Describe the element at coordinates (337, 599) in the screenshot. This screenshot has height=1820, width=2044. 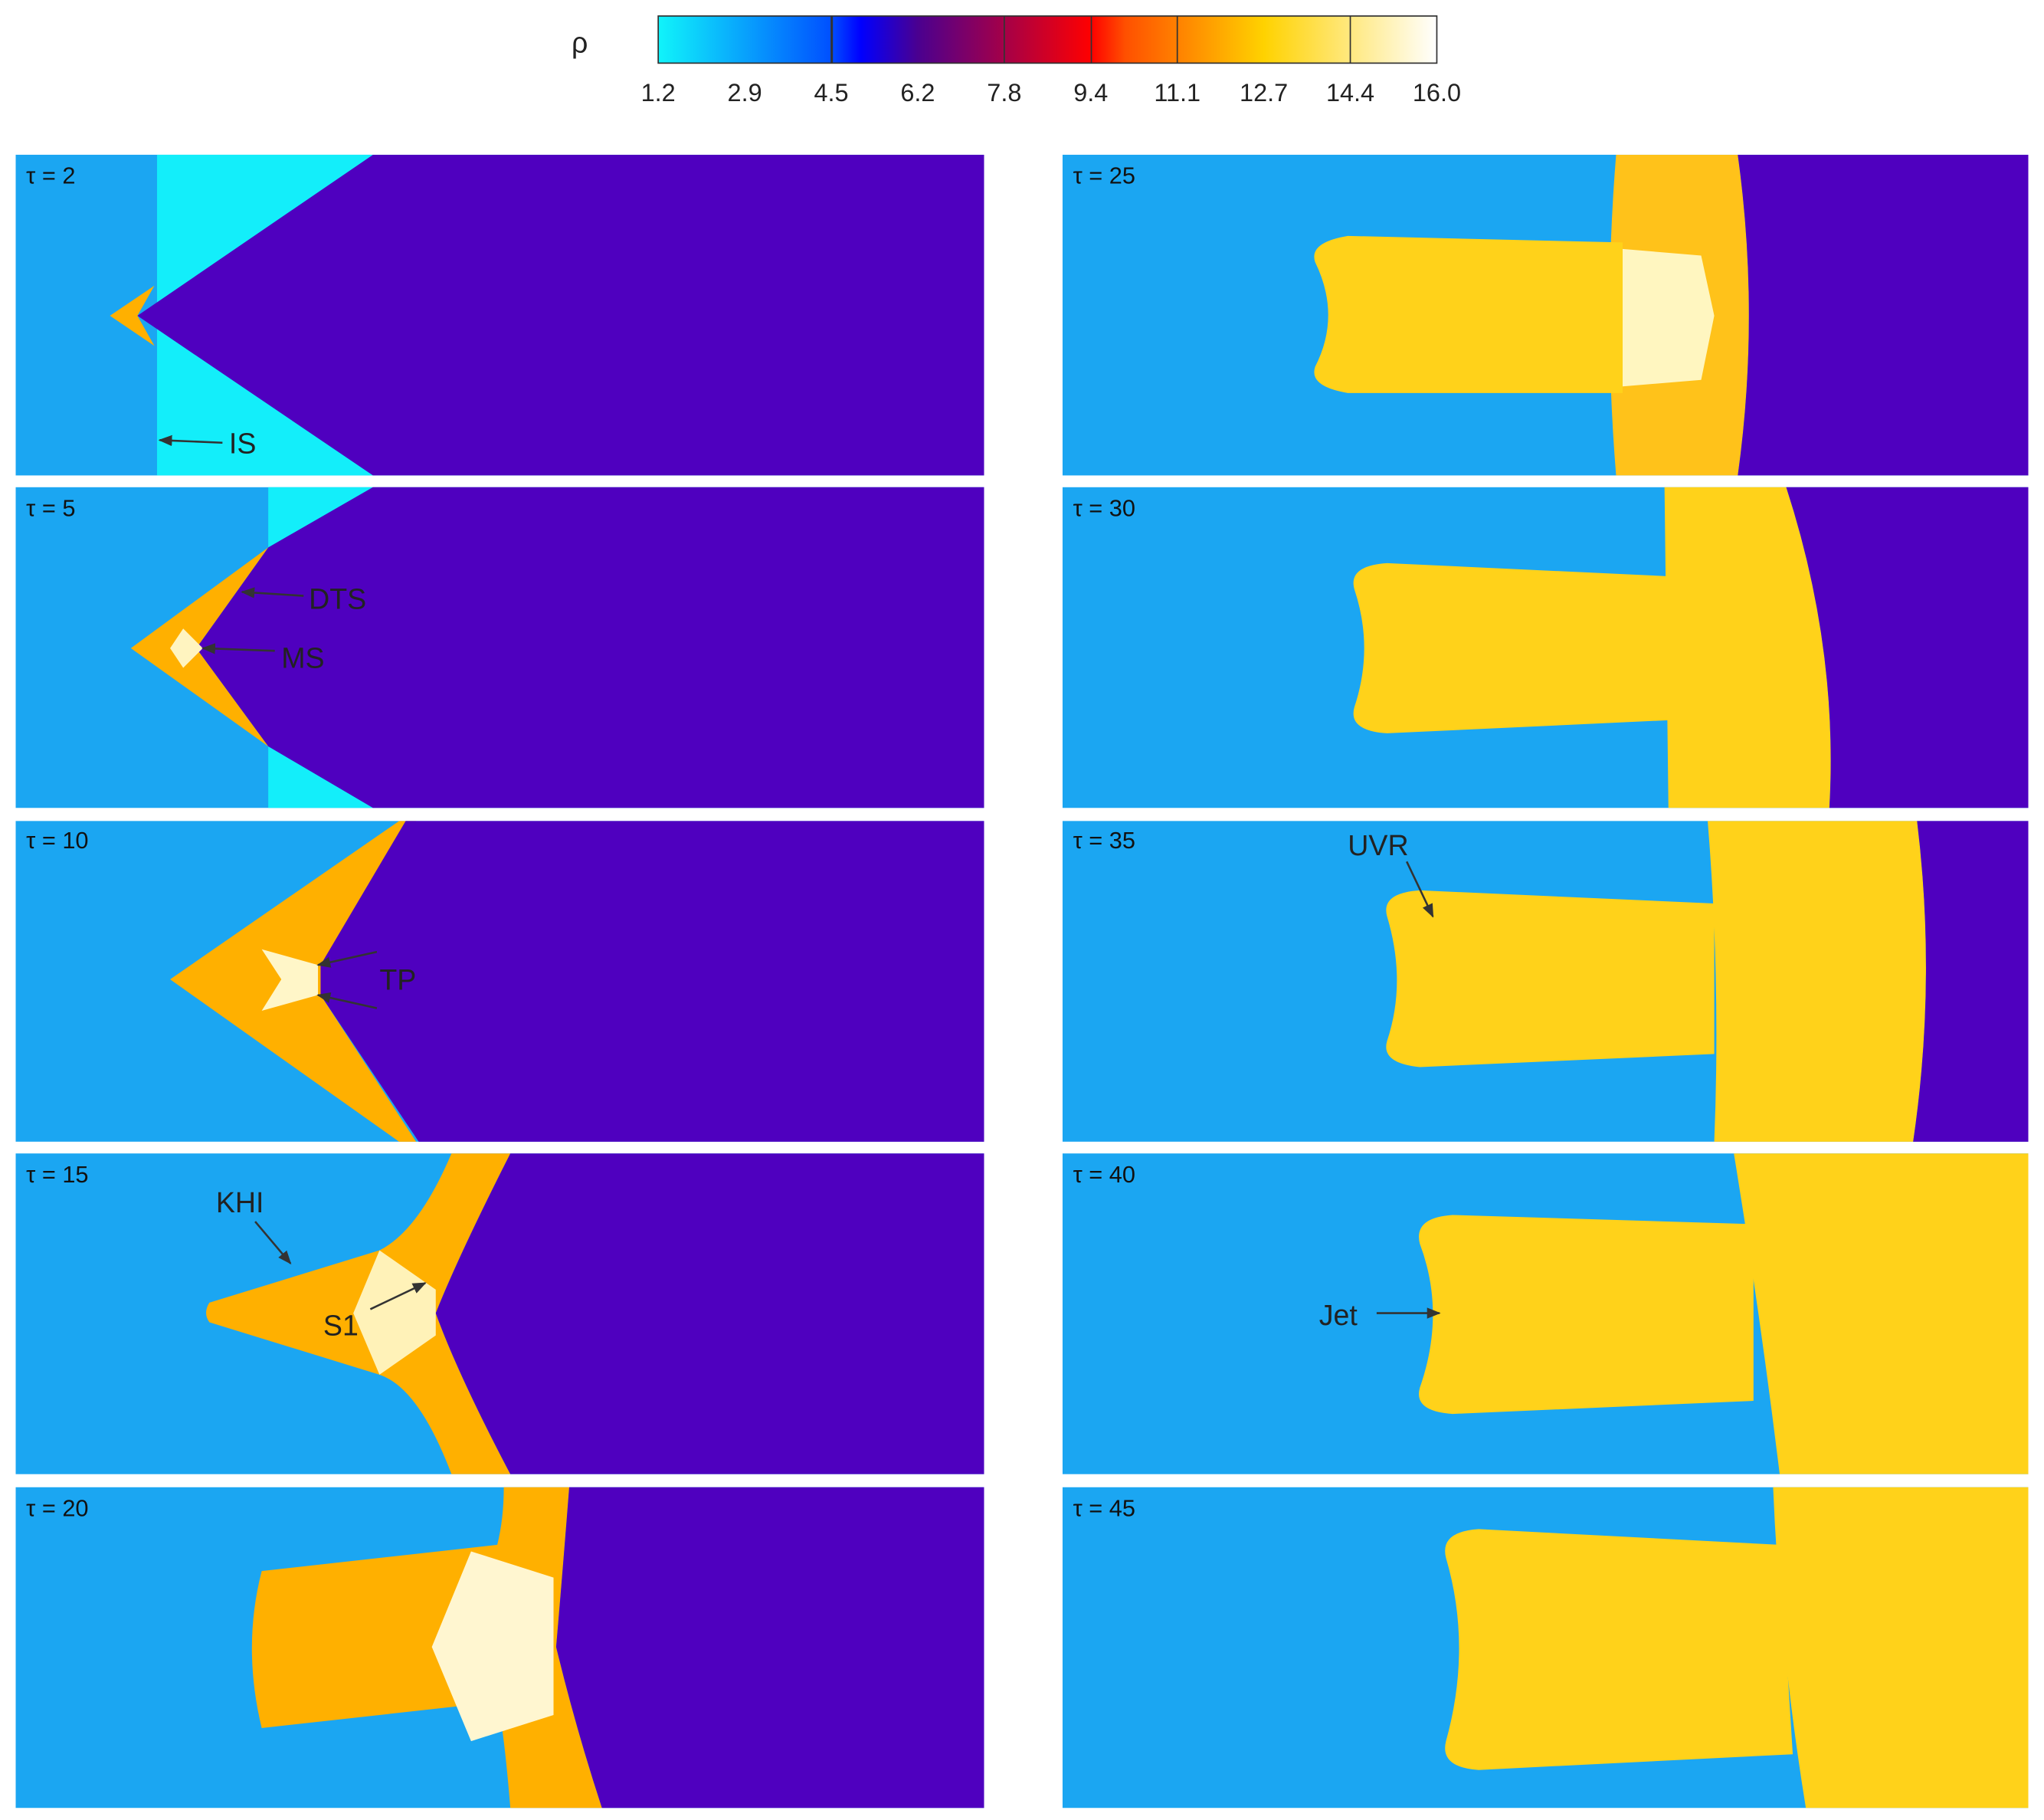
I see `annotation: DTS` at that location.